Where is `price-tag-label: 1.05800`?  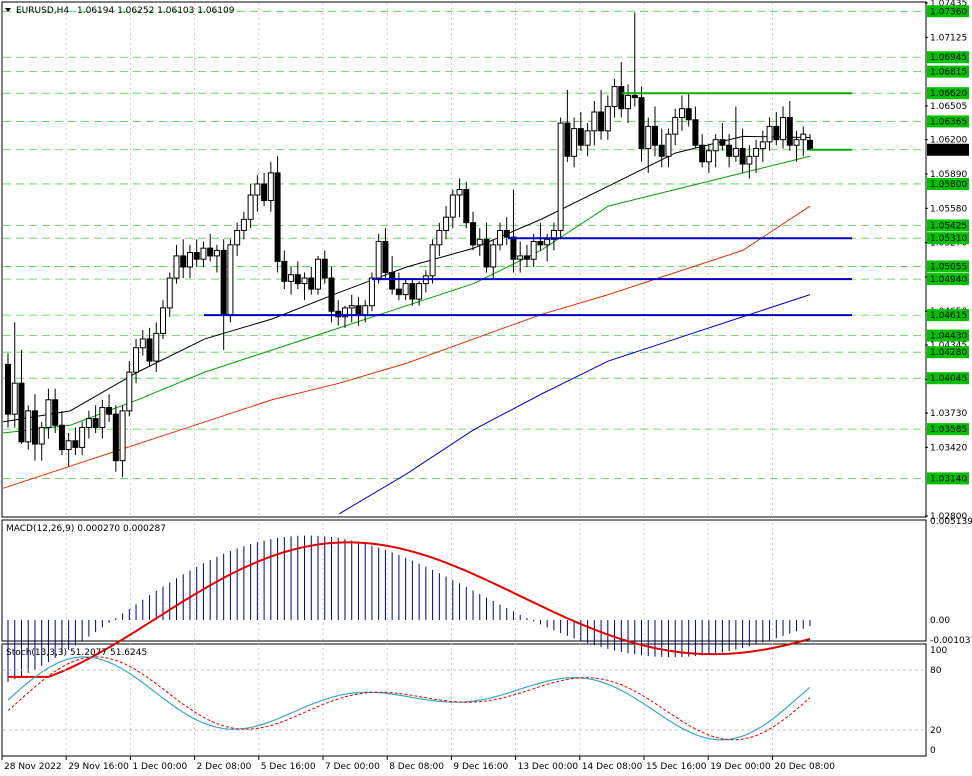
price-tag-label: 1.05800 is located at coordinates (948, 185).